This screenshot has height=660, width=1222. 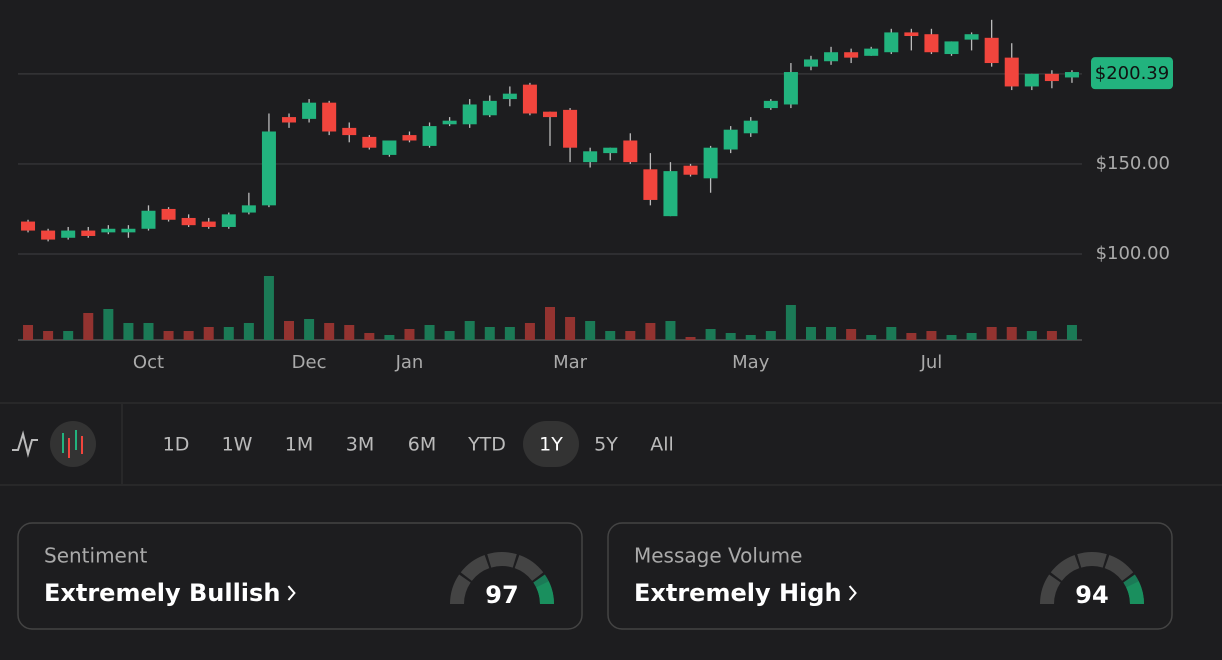 What do you see at coordinates (501, 595) in the screenshot?
I see `gauge-score: 97` at bounding box center [501, 595].